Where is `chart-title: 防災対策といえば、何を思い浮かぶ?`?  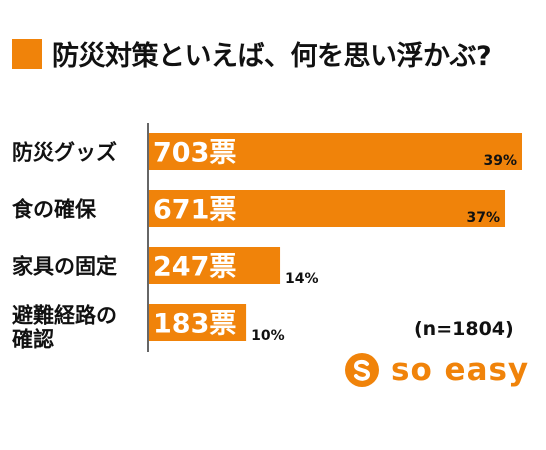
chart-title: 防災対策といえば、何を思い浮かぶ? is located at coordinates (252, 53).